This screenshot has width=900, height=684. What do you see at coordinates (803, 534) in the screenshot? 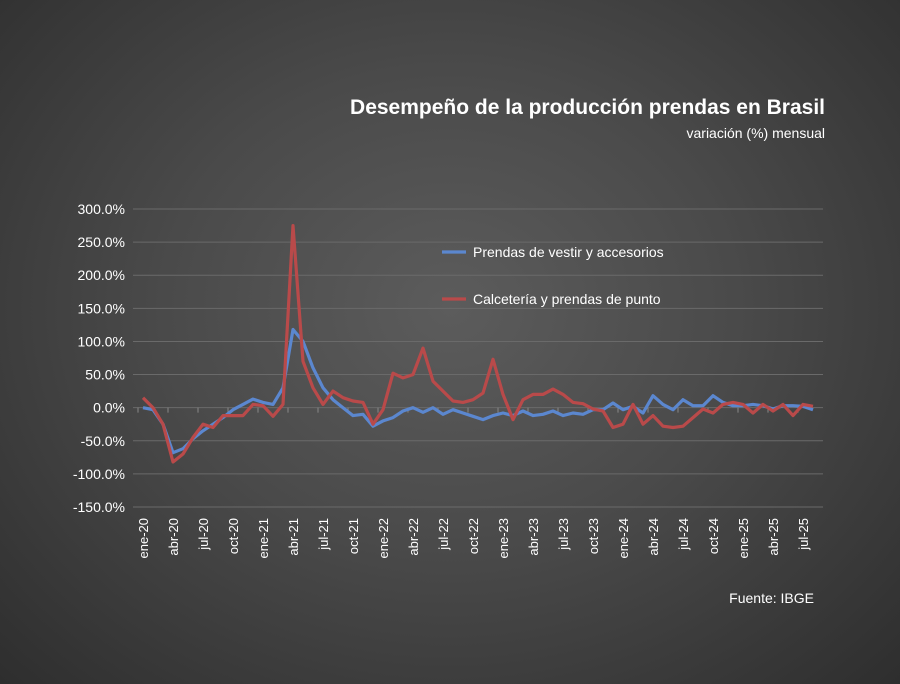
I see `x-tick-label: jul-25` at bounding box center [803, 534].